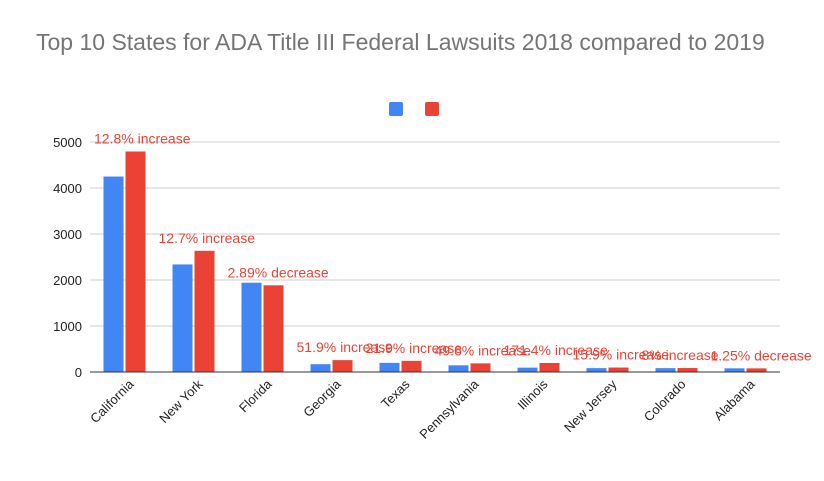 The width and height of the screenshot is (824, 481). What do you see at coordinates (142, 138) in the screenshot?
I see `data-annotation: 12.8% increase` at bounding box center [142, 138].